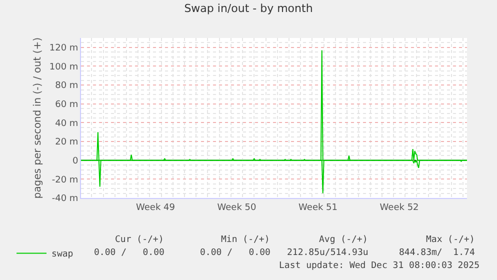  Describe the element at coordinates (318, 207) in the screenshot. I see `x-tick-label: Week 51` at that location.